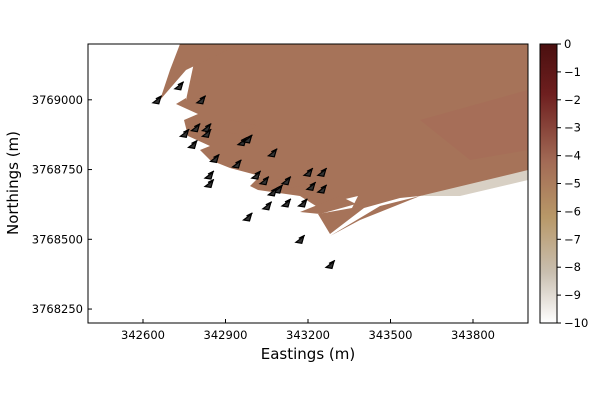  Describe the element at coordinates (567, 44) in the screenshot. I see `colorbar-tick-label: 0` at that location.